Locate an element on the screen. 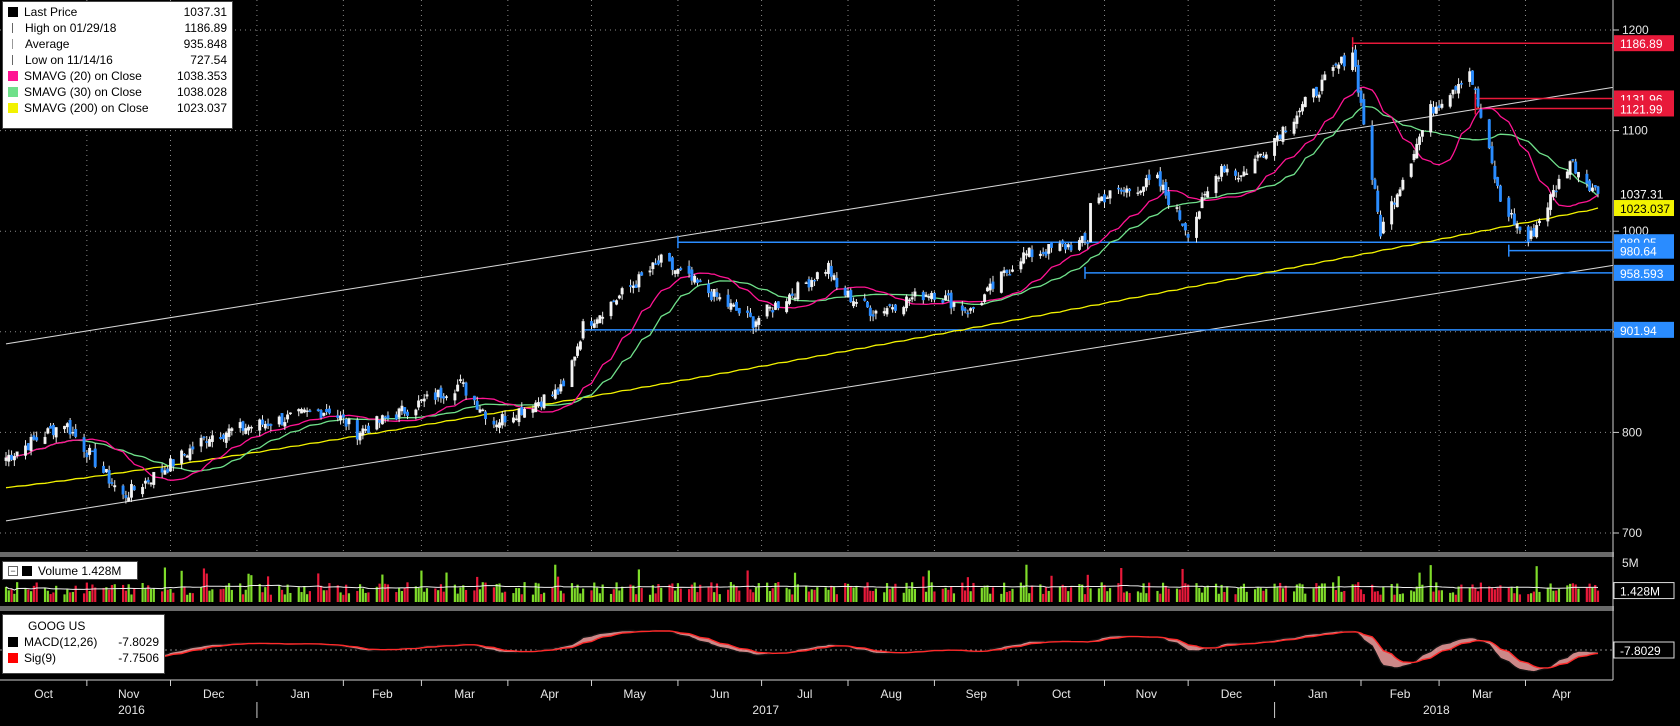 This screenshot has height=726, width=1680. legend-value: 1038.028 is located at coordinates (201, 92).